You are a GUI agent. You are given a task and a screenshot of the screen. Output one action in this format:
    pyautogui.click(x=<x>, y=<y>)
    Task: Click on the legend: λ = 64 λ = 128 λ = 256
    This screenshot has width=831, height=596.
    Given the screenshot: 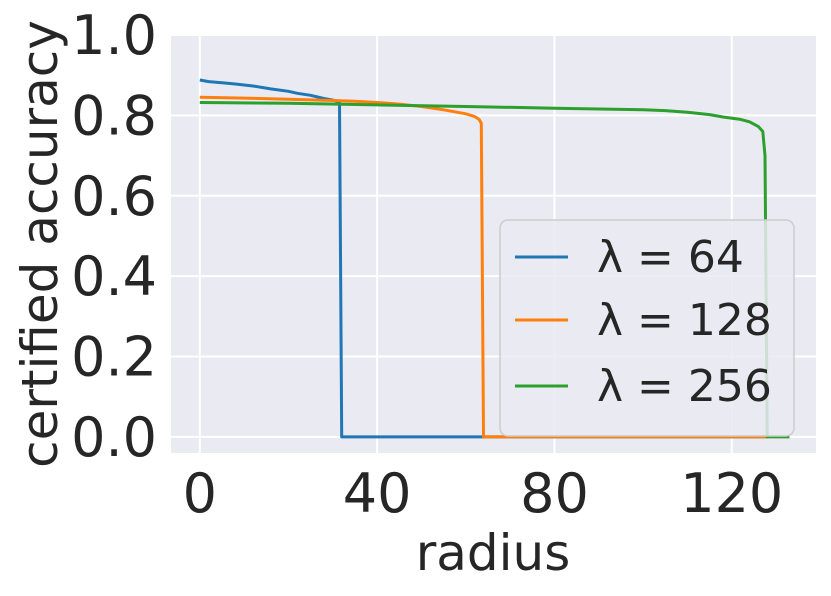 What is the action you would take?
    pyautogui.click(x=647, y=328)
    